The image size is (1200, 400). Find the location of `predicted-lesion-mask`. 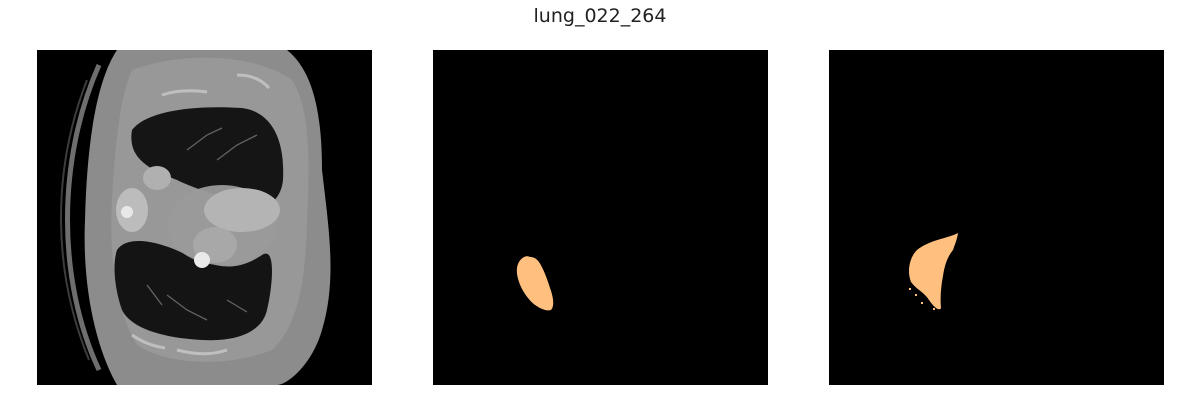

predicted-lesion-mask is located at coordinates (933, 271).